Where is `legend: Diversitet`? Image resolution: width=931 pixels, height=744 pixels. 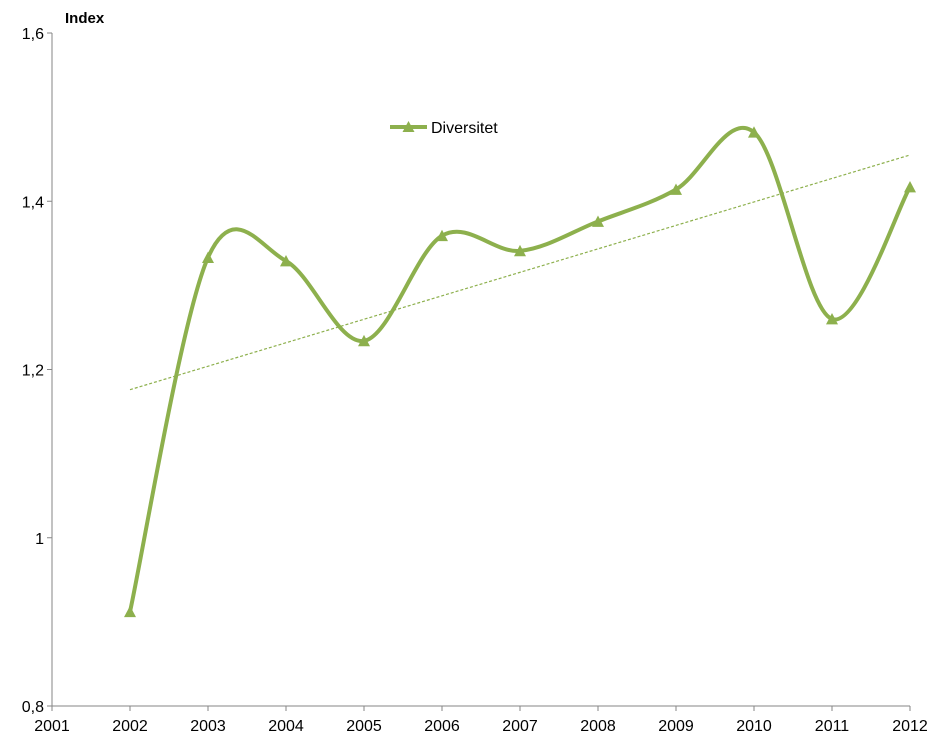 legend: Diversitet is located at coordinates (444, 128).